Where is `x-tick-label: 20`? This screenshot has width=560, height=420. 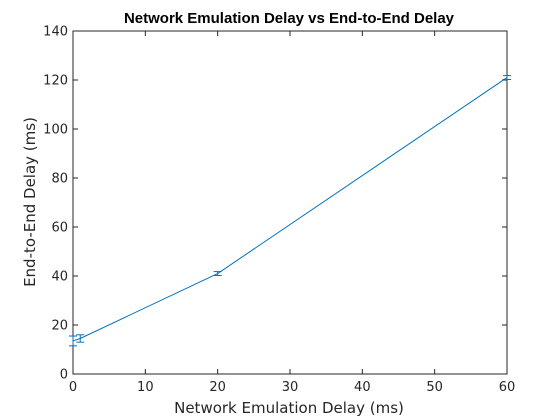
x-tick-label: 20 is located at coordinates (217, 387).